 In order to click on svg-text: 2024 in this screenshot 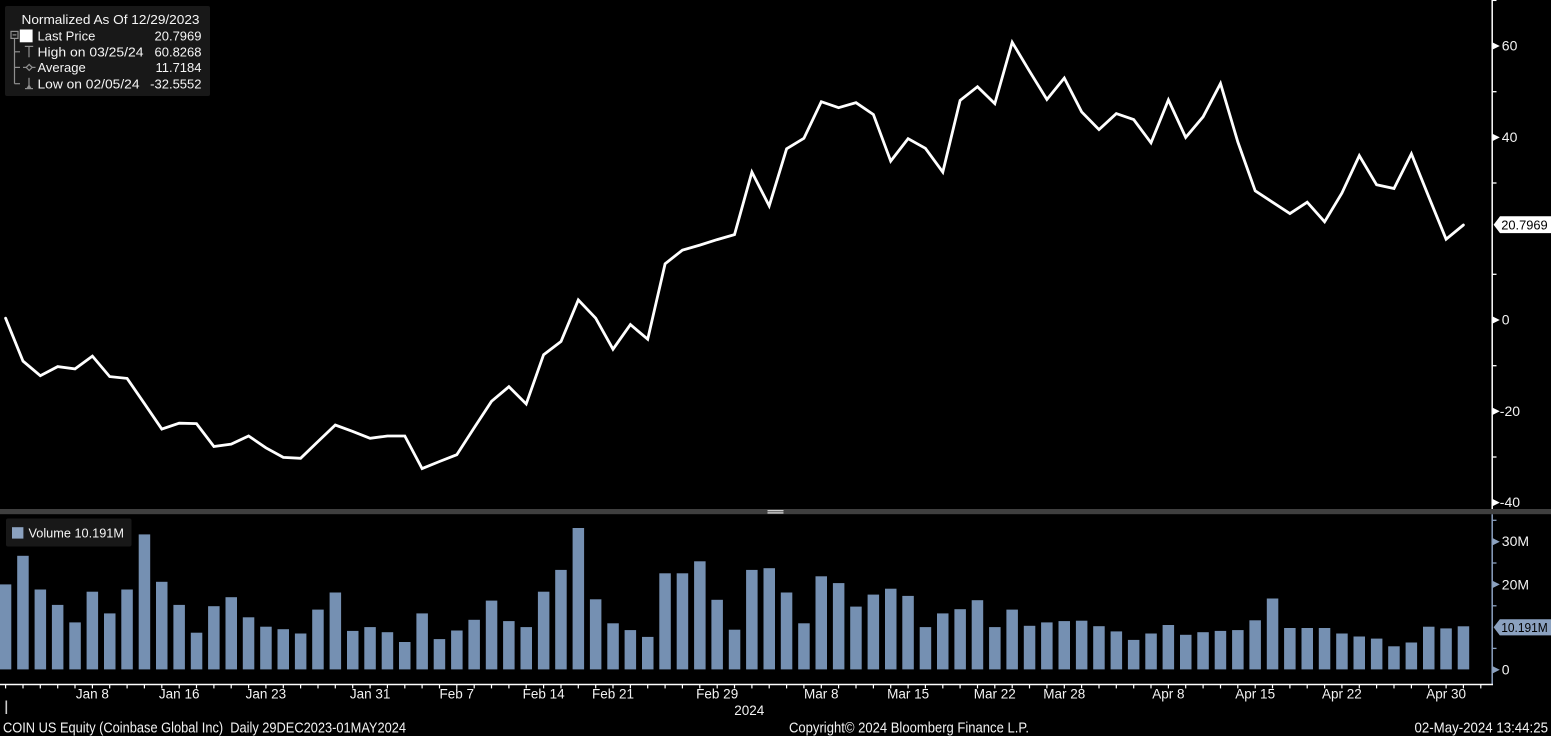, I will do `click(749, 710)`.